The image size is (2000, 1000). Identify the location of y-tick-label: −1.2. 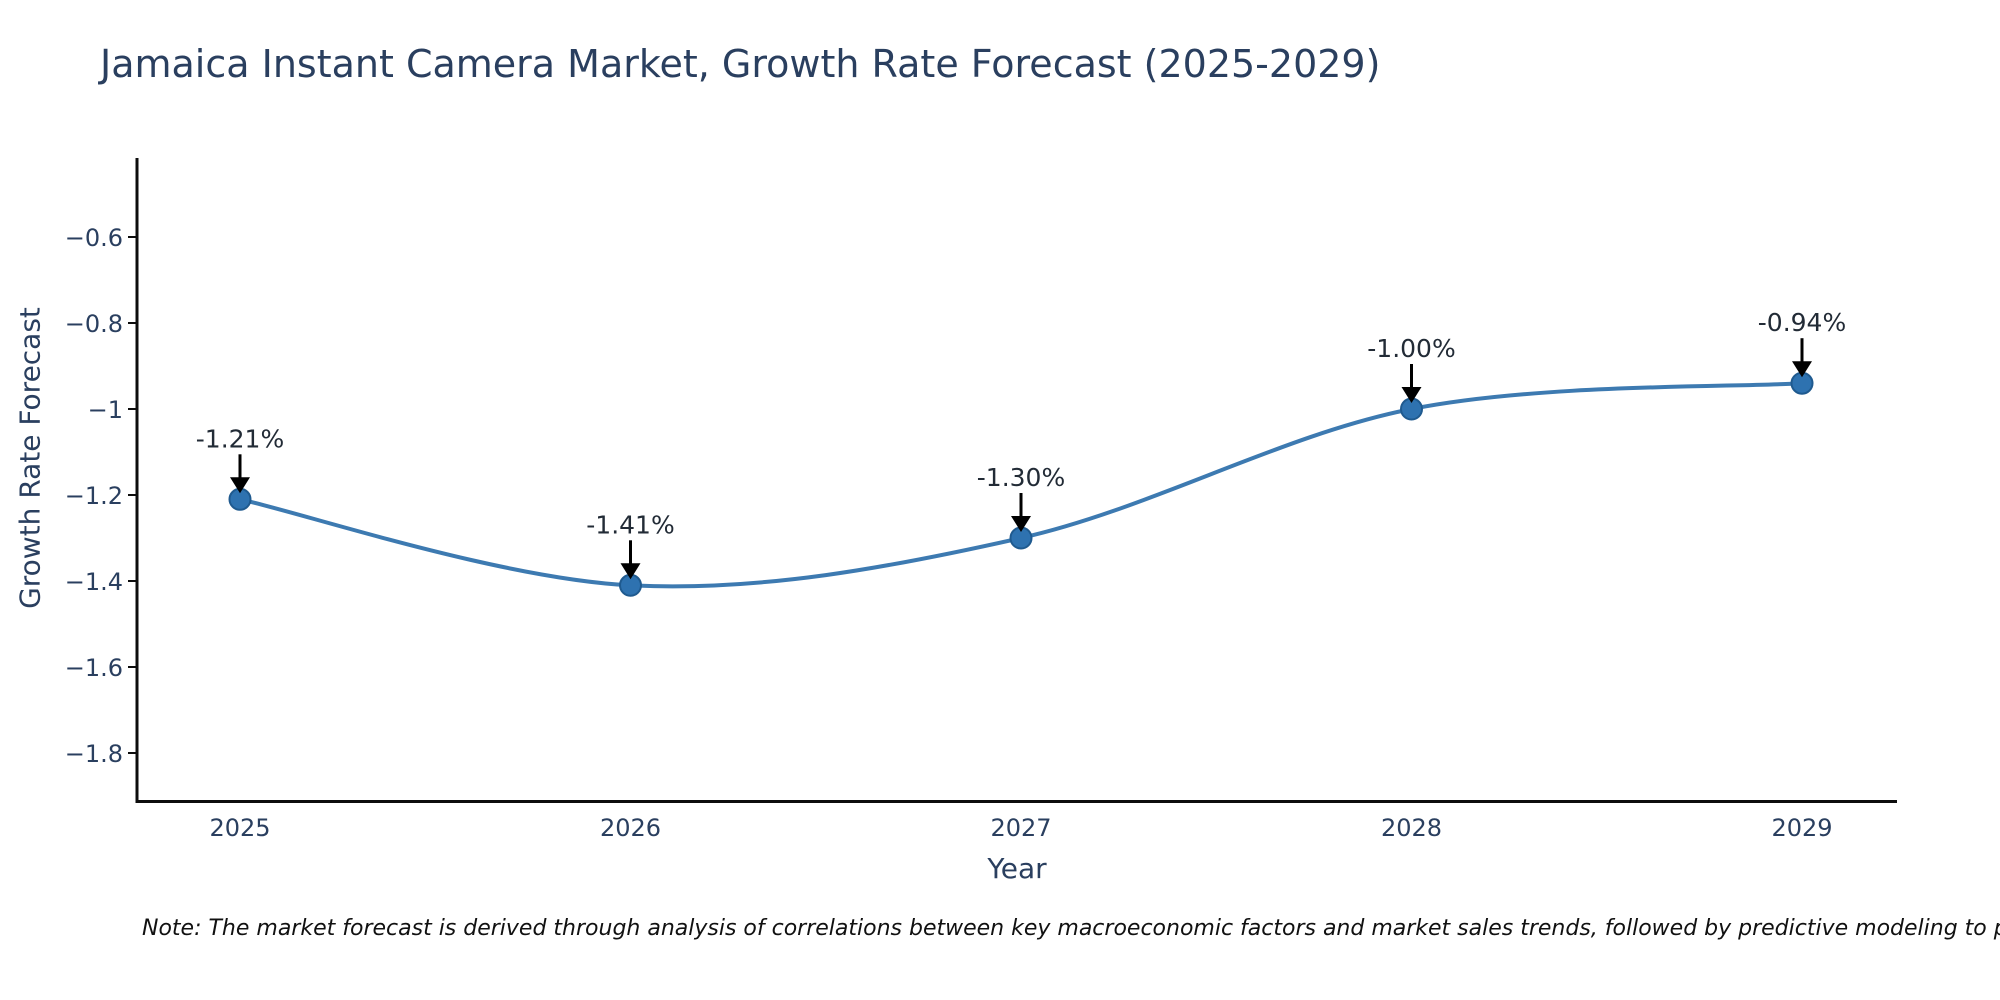
(94, 496).